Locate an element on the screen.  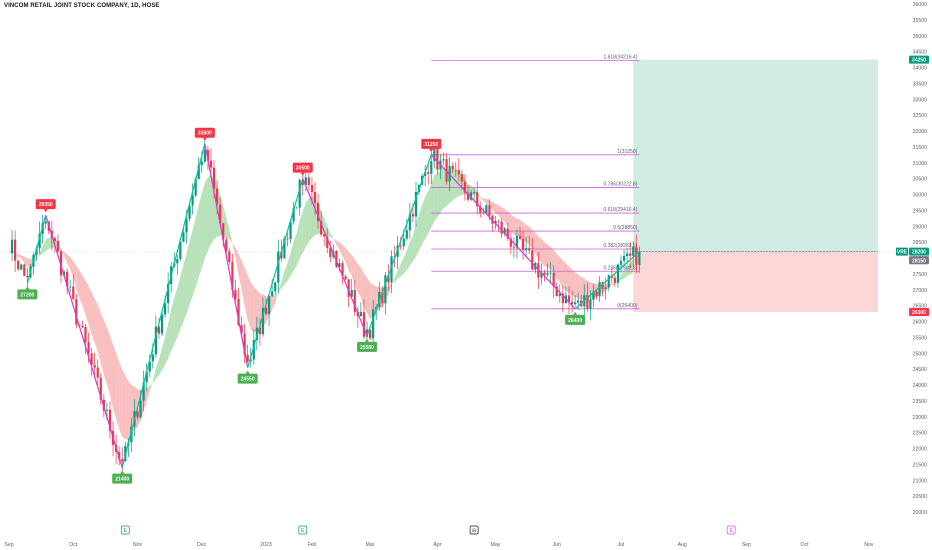
x-tick-label: May is located at coordinates (496, 545).